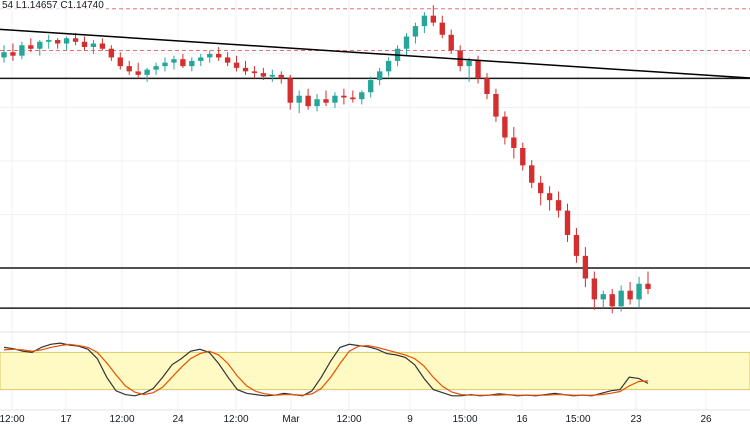 This screenshot has width=750, height=430. I want to click on x-tick-label: 16, so click(522, 419).